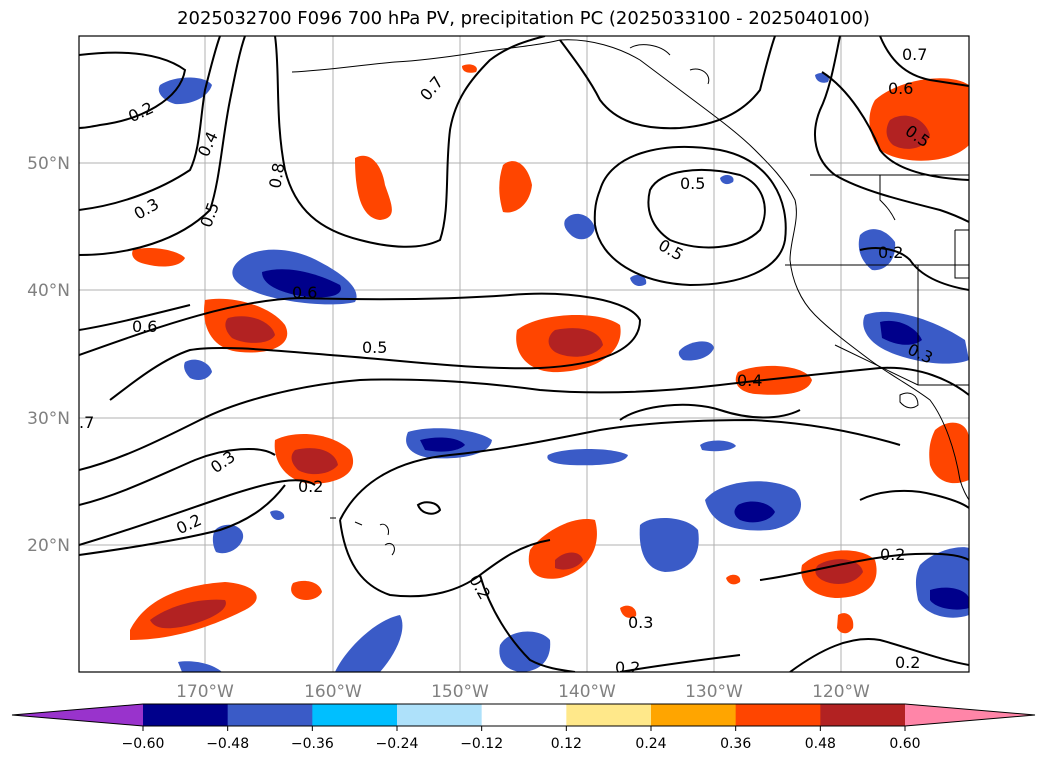 The width and height of the screenshot is (1047, 765). Describe the element at coordinates (749, 380) in the screenshot. I see `contour-label: 0.4` at that location.